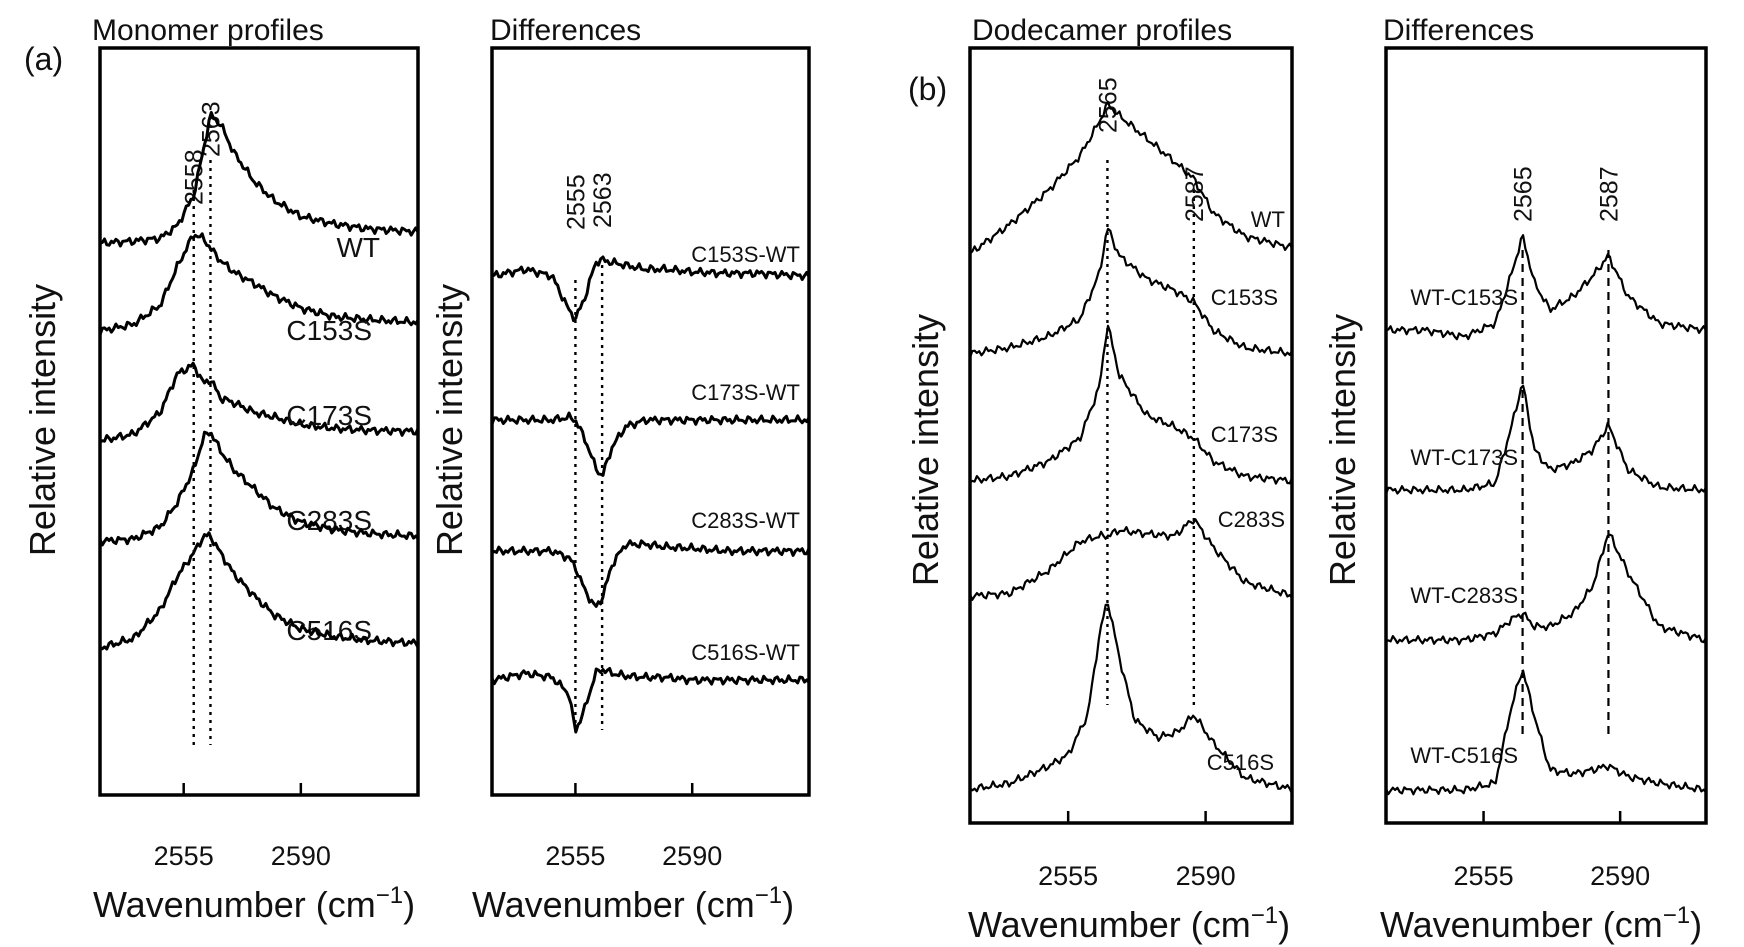 The image size is (1744, 947). What do you see at coordinates (358, 247) in the screenshot?
I see `monomer-series-label-wt: WT` at bounding box center [358, 247].